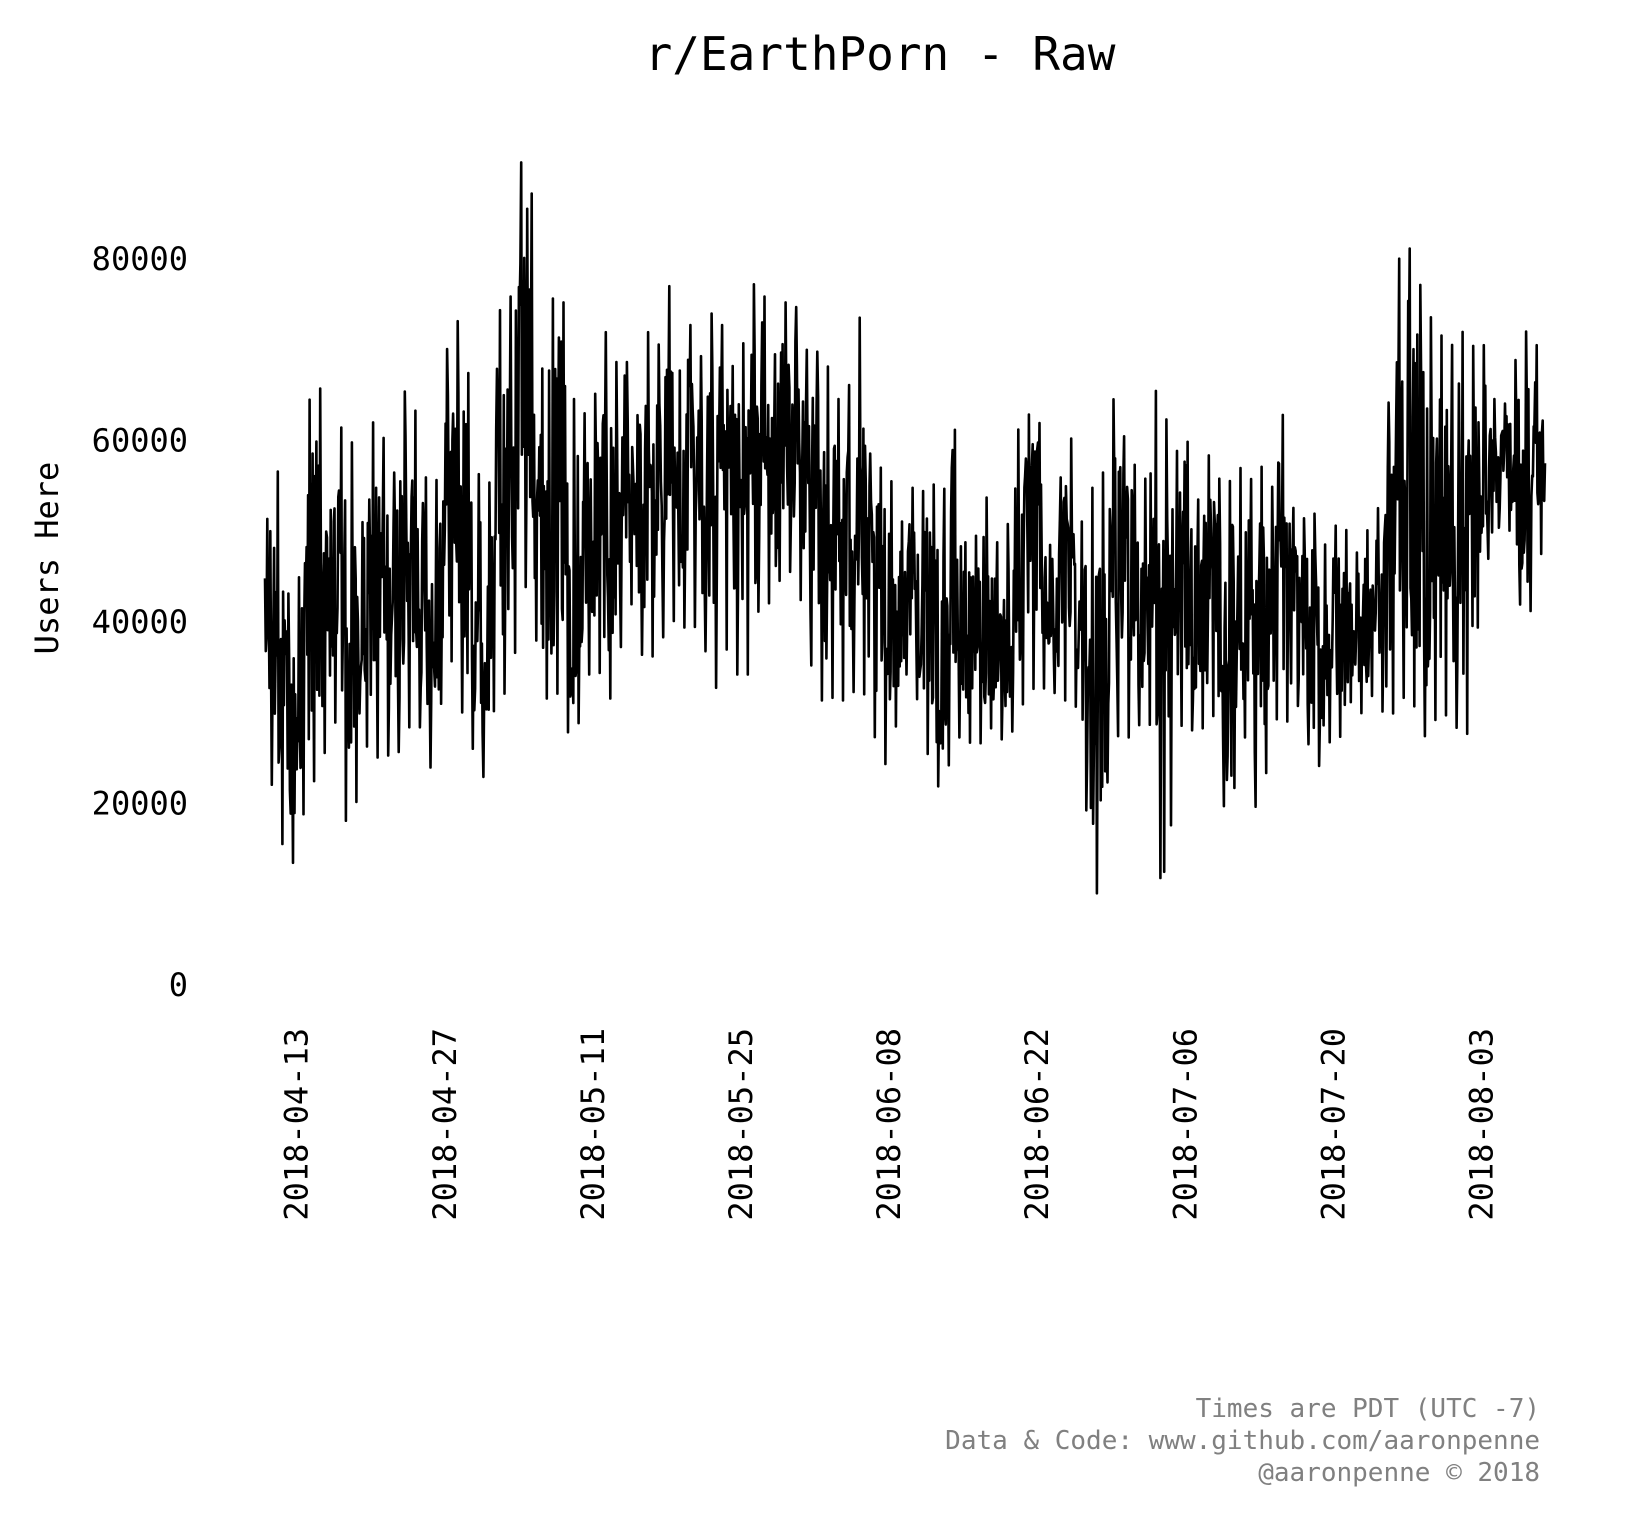  What do you see at coordinates (140, 804) in the screenshot?
I see `y-tick-label: 20000` at bounding box center [140, 804].